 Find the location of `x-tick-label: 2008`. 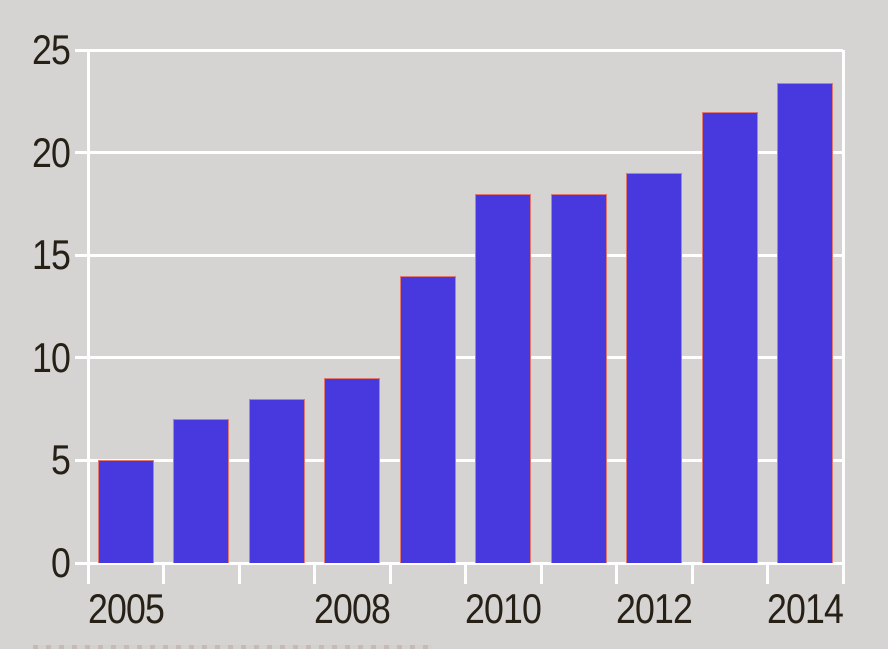

x-tick-label: 2008 is located at coordinates (352, 608).